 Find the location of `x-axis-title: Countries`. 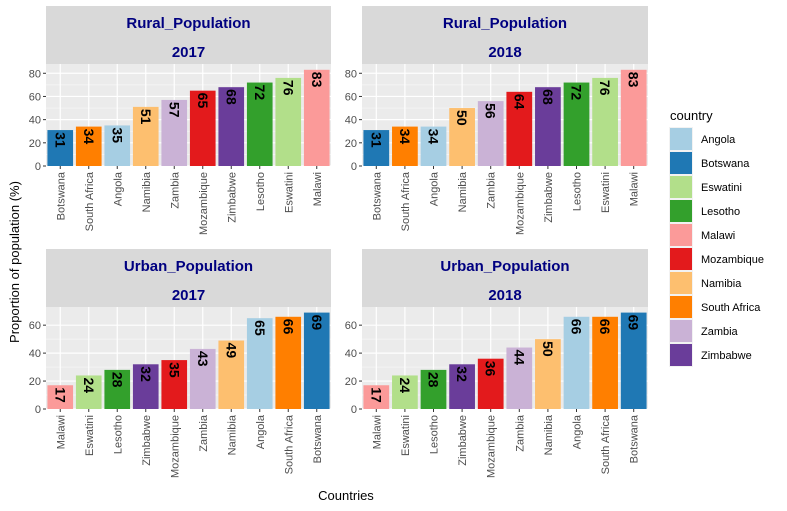

x-axis-title: Countries is located at coordinates (346, 495).